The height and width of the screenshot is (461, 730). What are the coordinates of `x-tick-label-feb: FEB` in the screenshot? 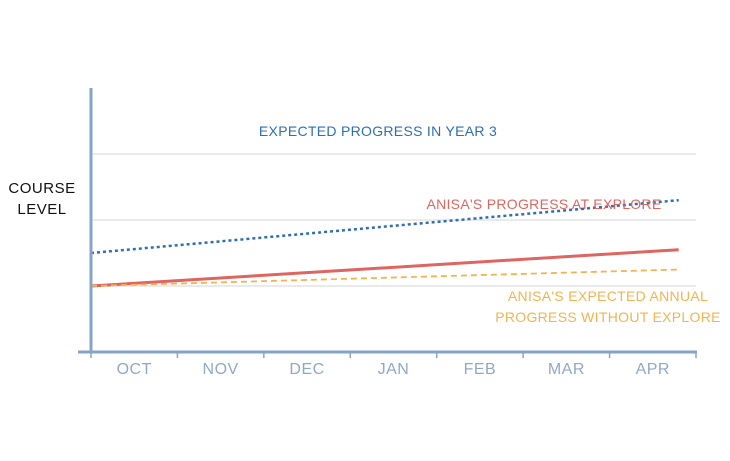 It's located at (480, 369).